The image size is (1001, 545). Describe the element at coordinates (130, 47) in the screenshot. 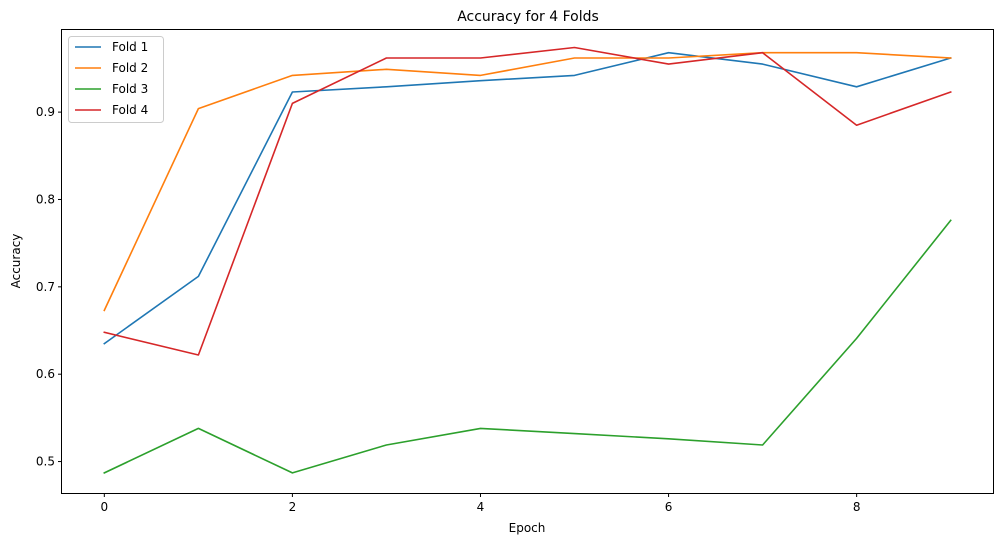

I see `legend-label: Fold 1` at that location.